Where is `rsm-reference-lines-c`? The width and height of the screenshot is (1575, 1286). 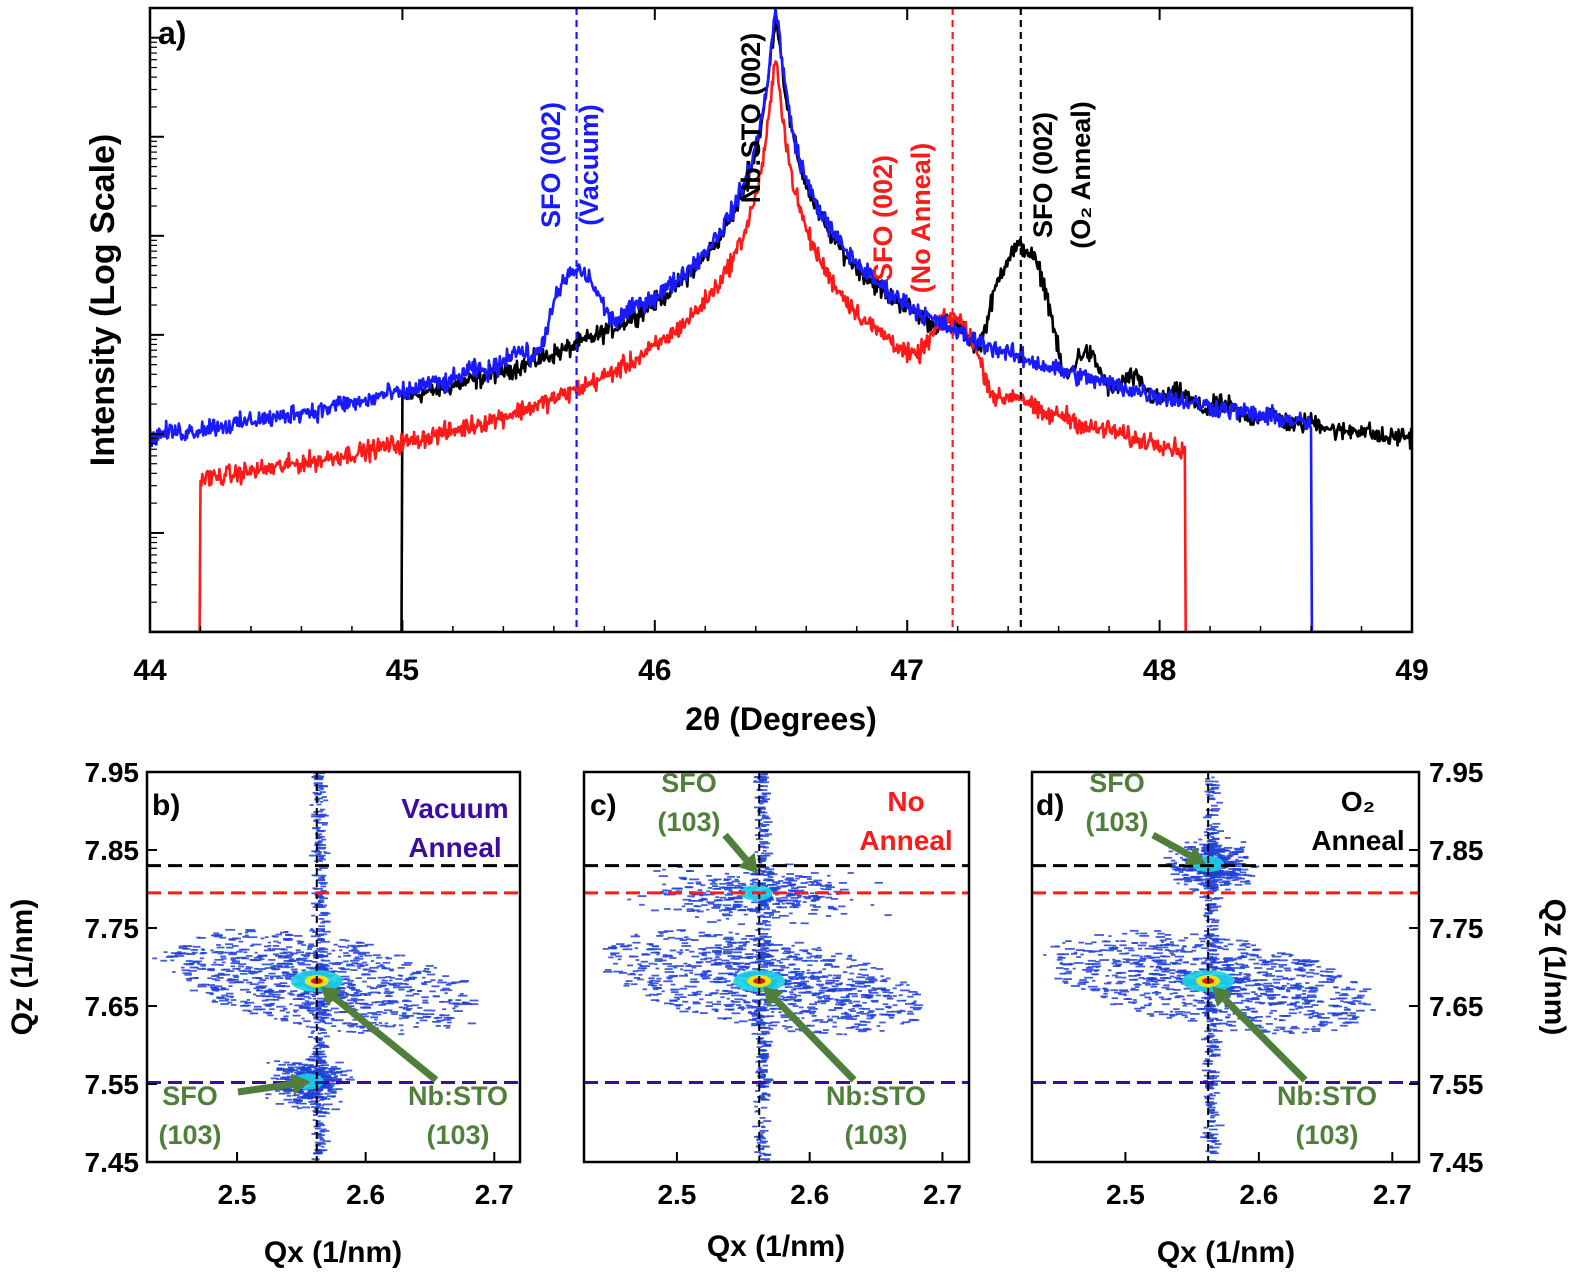
rsm-reference-lines-c is located at coordinates (776, 967).